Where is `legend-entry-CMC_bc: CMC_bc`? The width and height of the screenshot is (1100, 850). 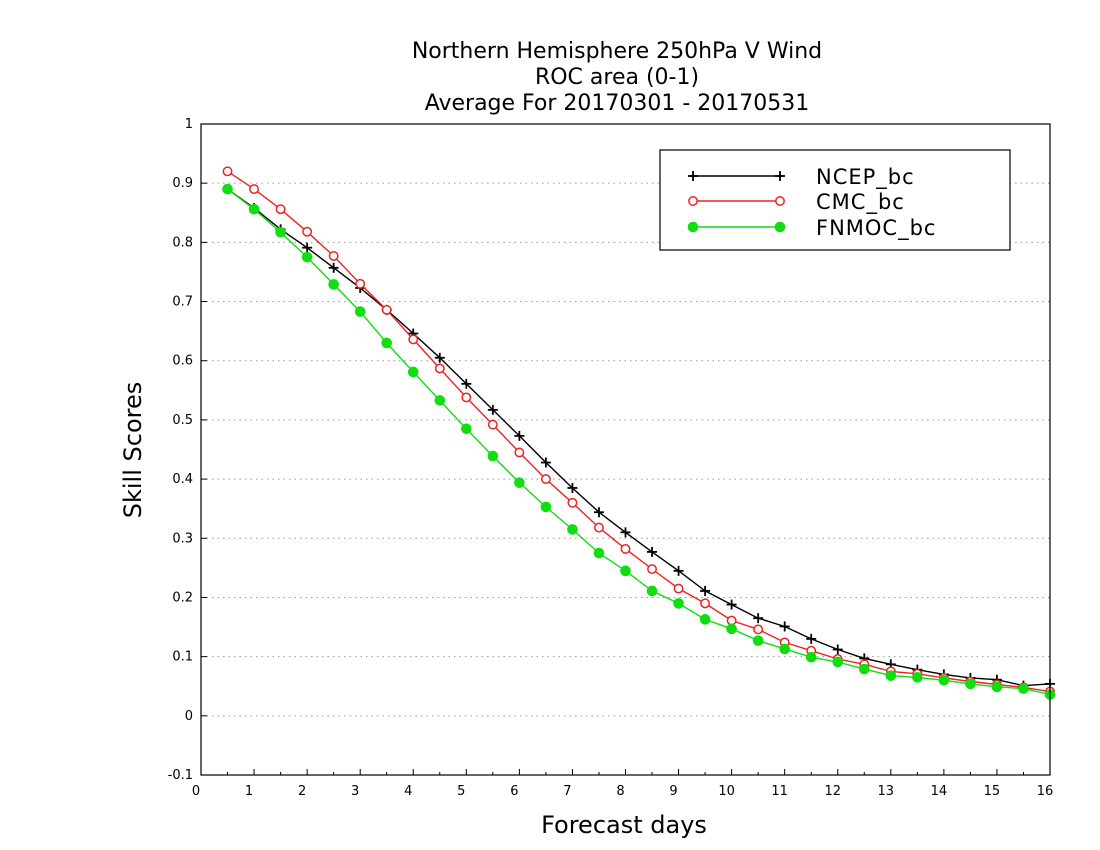
legend-entry-CMC_bc: CMC_bc is located at coordinates (796, 202).